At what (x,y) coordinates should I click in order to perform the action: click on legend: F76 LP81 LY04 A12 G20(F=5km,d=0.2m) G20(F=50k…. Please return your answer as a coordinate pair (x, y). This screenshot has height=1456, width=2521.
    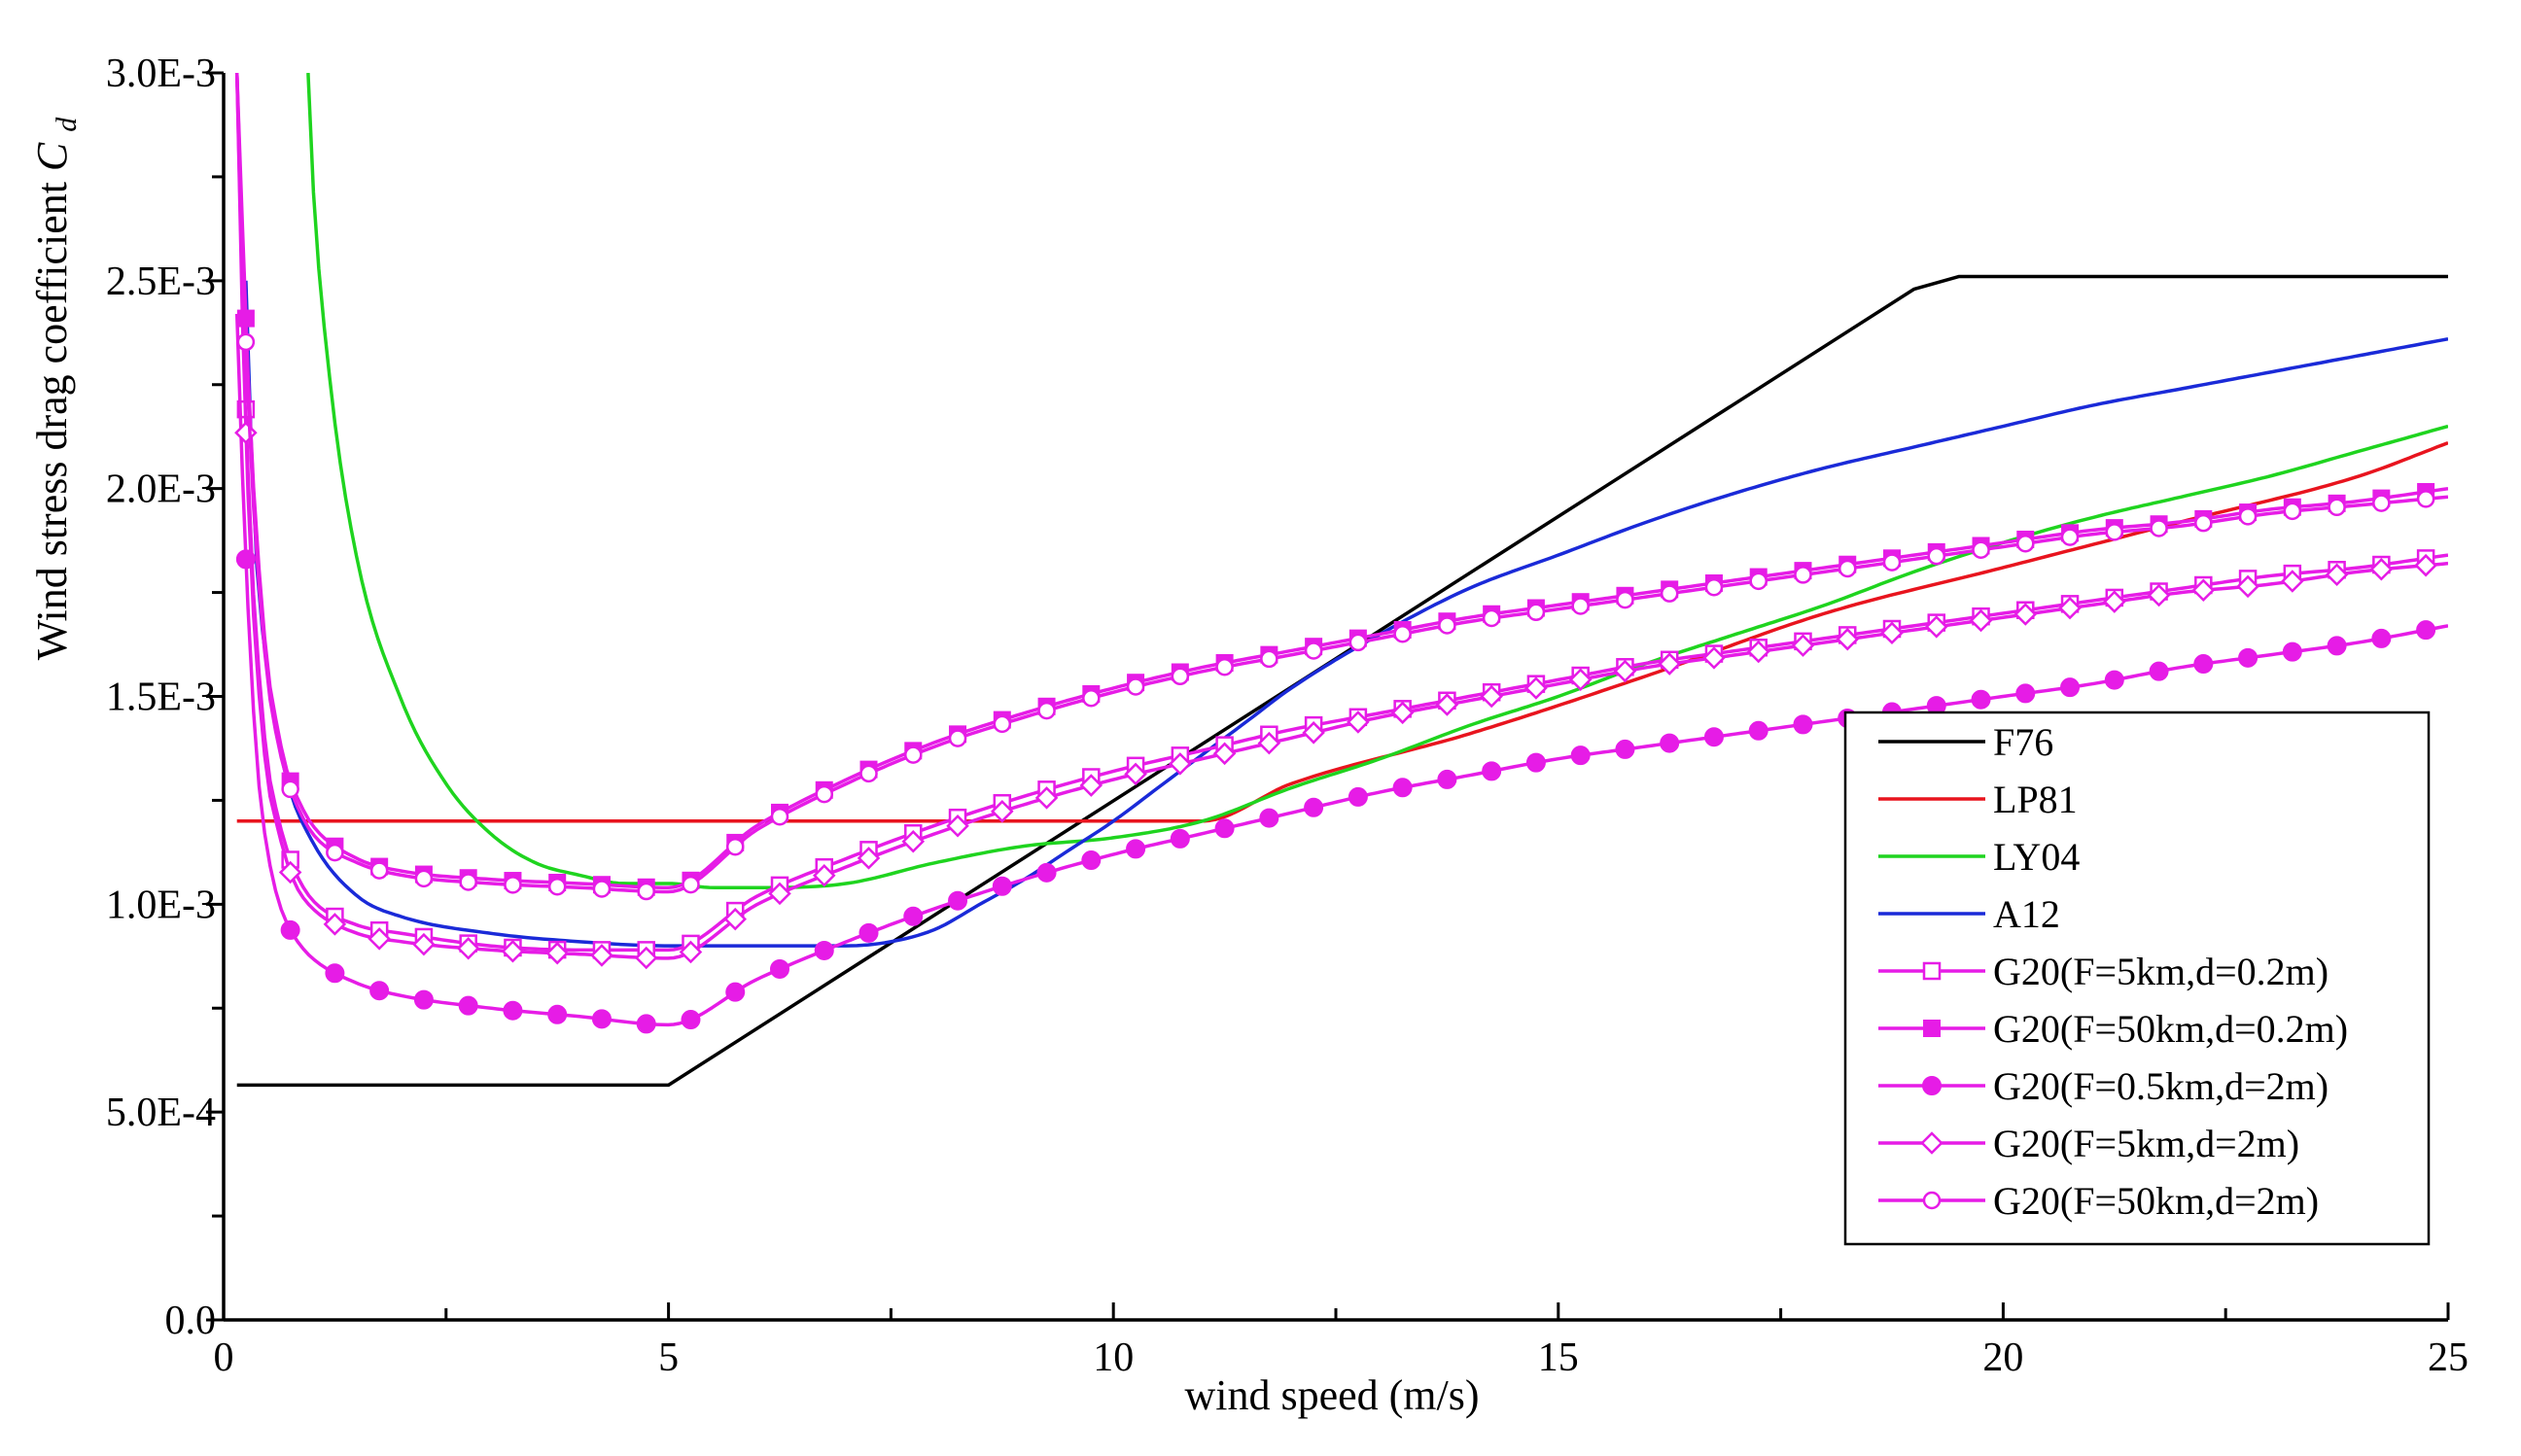
    Looking at the image, I should click on (2137, 978).